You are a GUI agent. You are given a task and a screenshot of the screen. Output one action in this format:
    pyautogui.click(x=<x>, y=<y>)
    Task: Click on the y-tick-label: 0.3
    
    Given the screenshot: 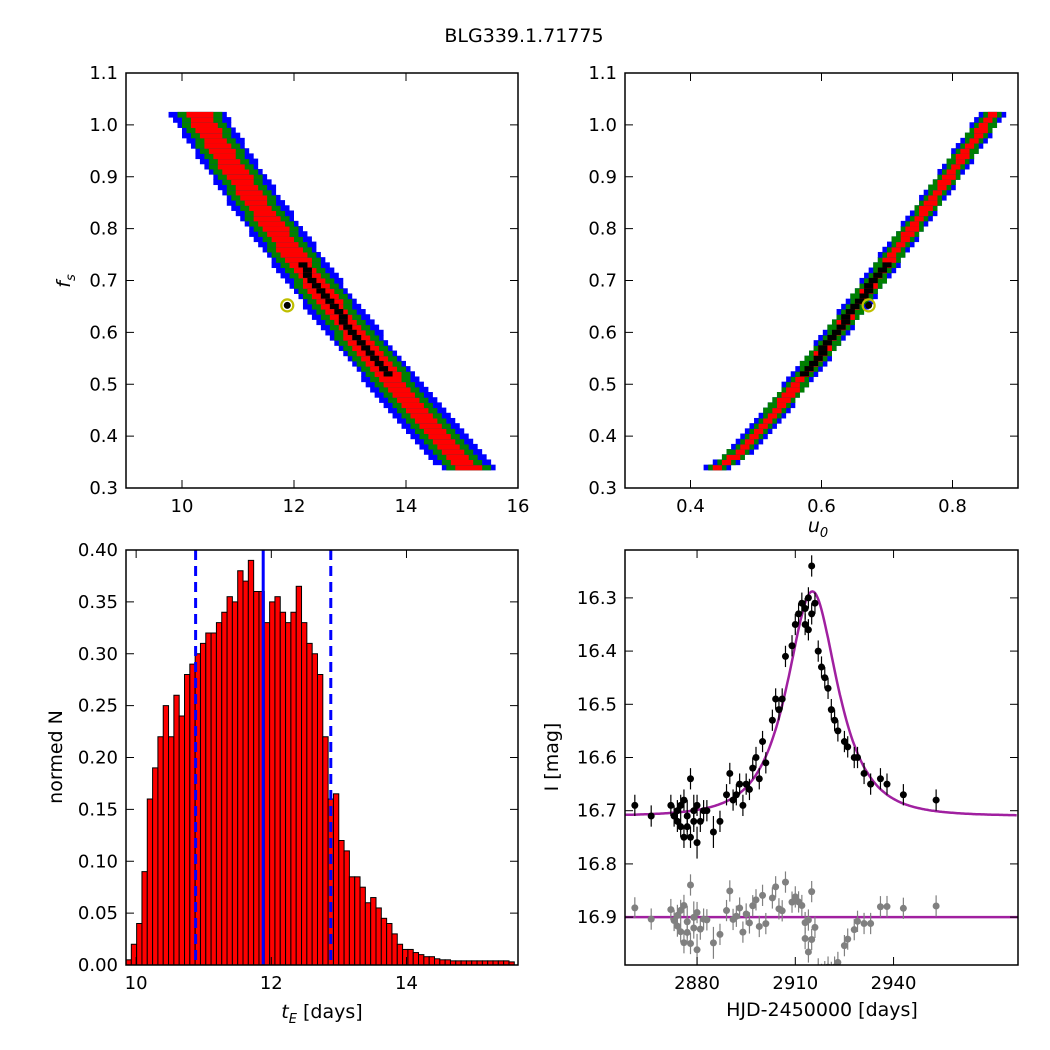 What is the action you would take?
    pyautogui.click(x=602, y=488)
    